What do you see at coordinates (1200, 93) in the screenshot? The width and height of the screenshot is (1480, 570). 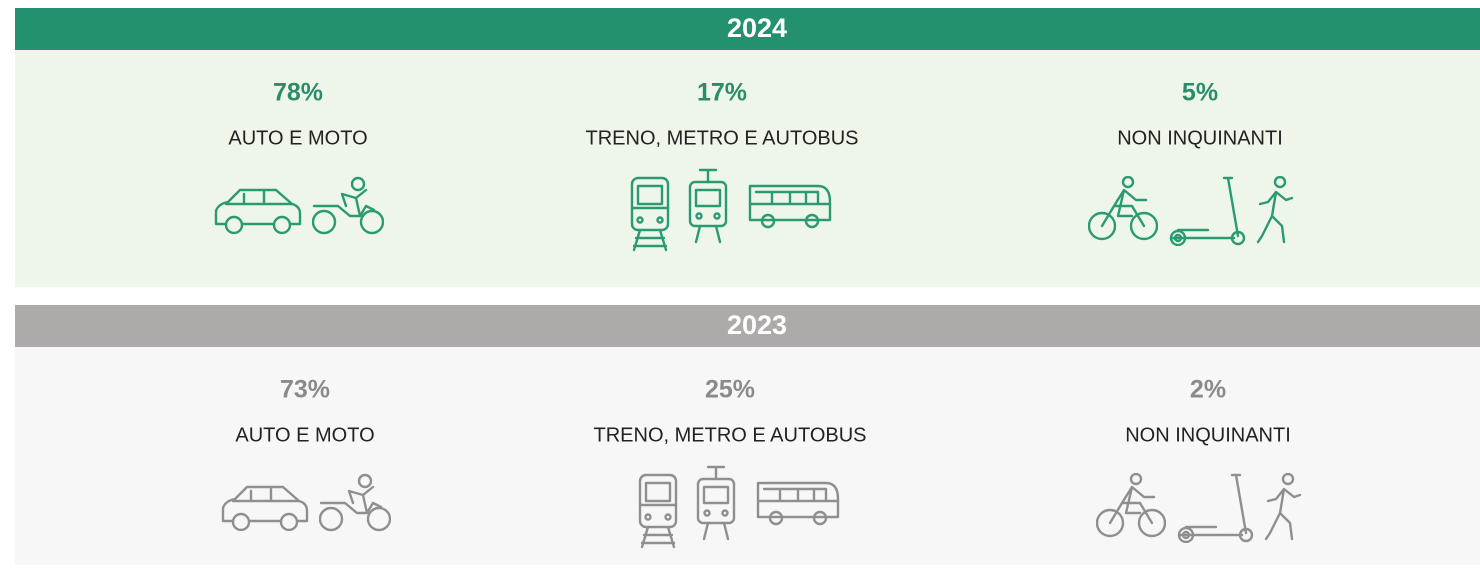 I see `share: 5%` at bounding box center [1200, 93].